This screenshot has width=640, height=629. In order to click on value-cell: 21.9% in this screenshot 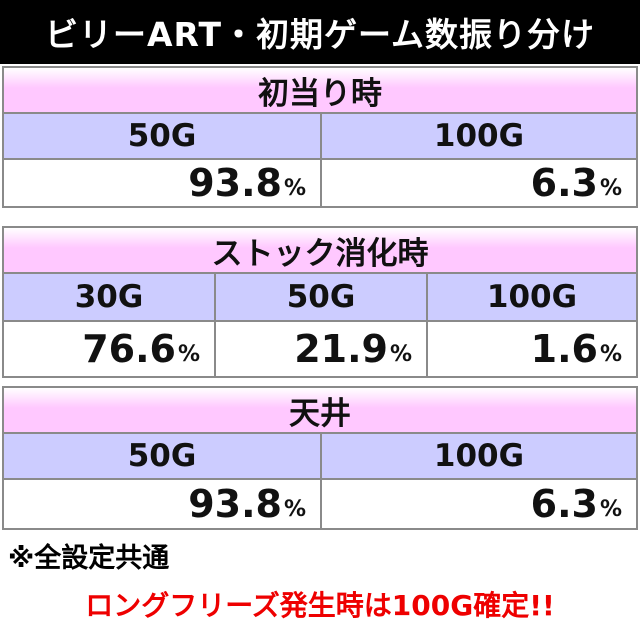, I will do `click(321, 349)`.